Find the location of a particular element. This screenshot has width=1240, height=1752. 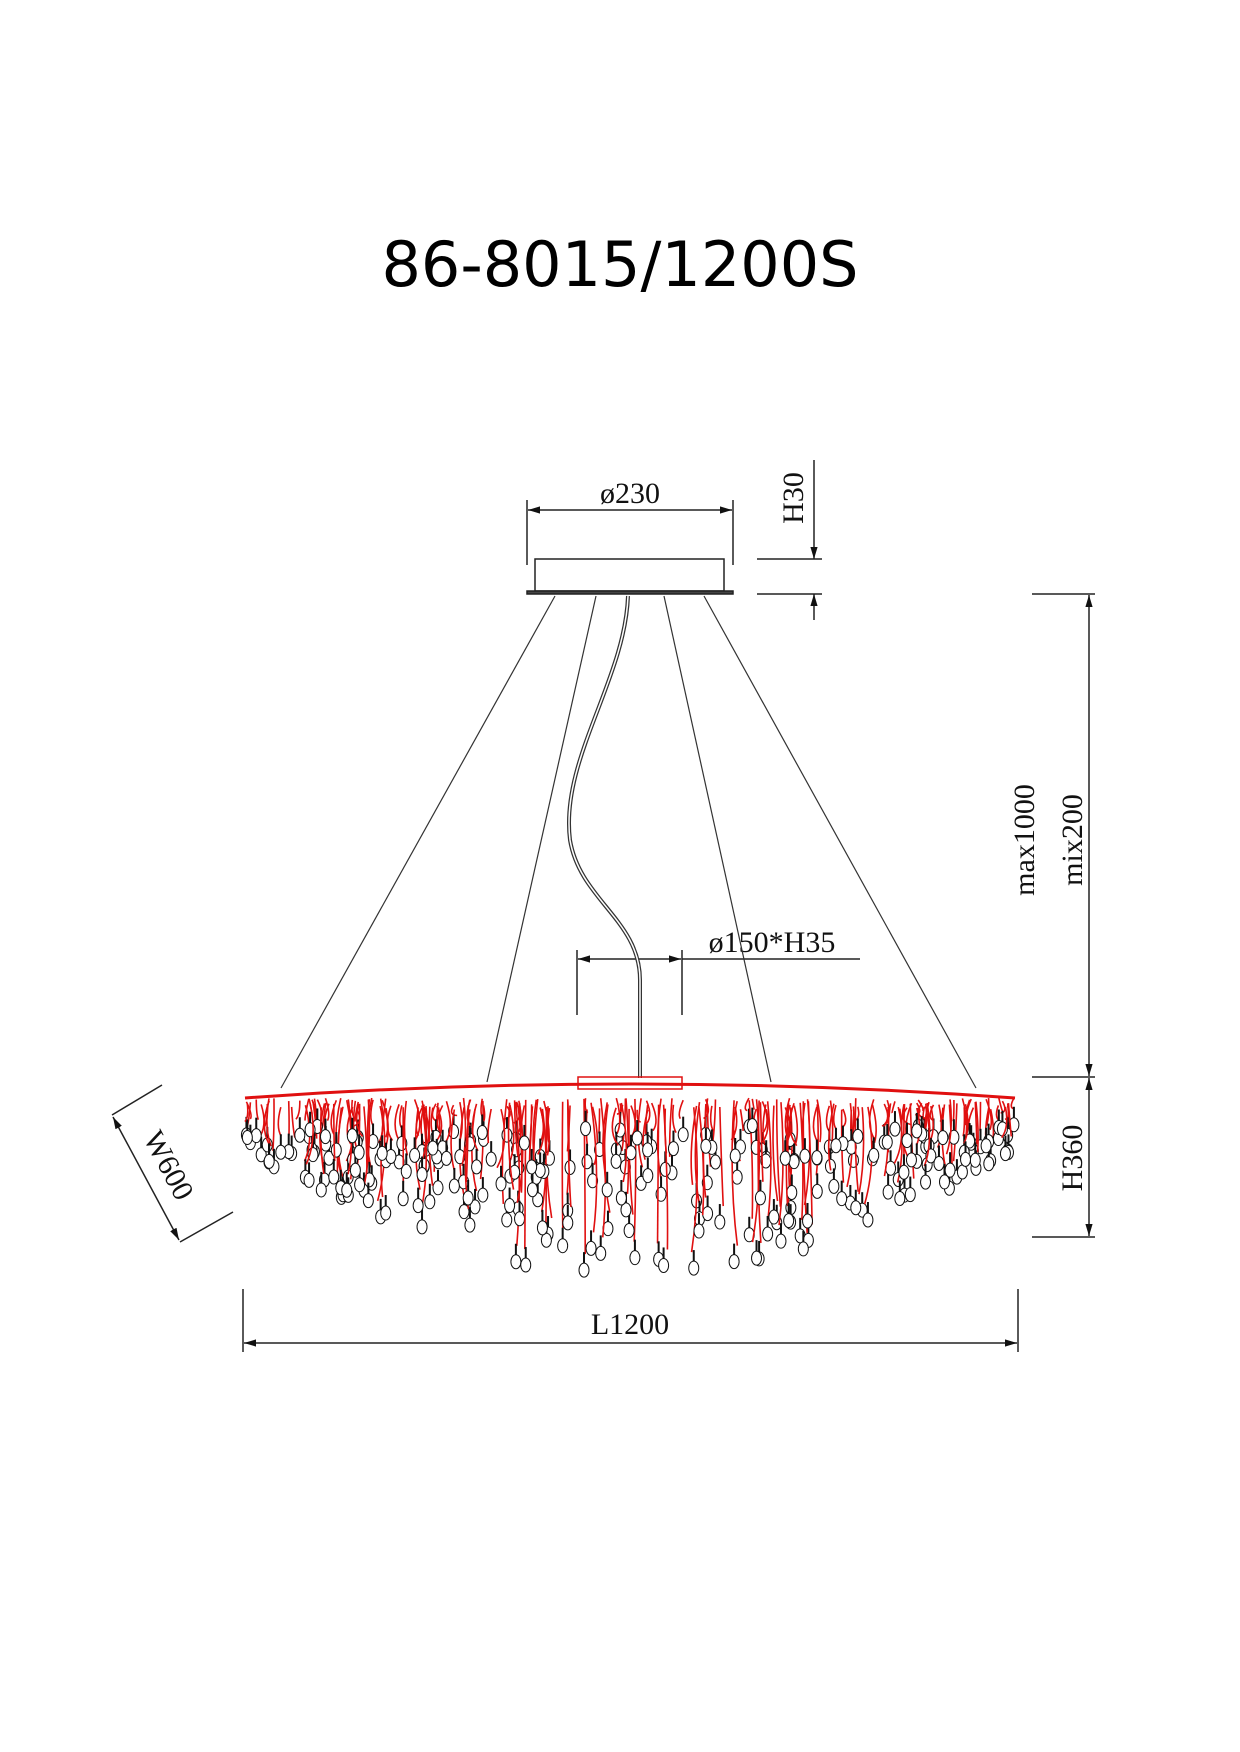

length-dimension is located at coordinates (630, 1320).